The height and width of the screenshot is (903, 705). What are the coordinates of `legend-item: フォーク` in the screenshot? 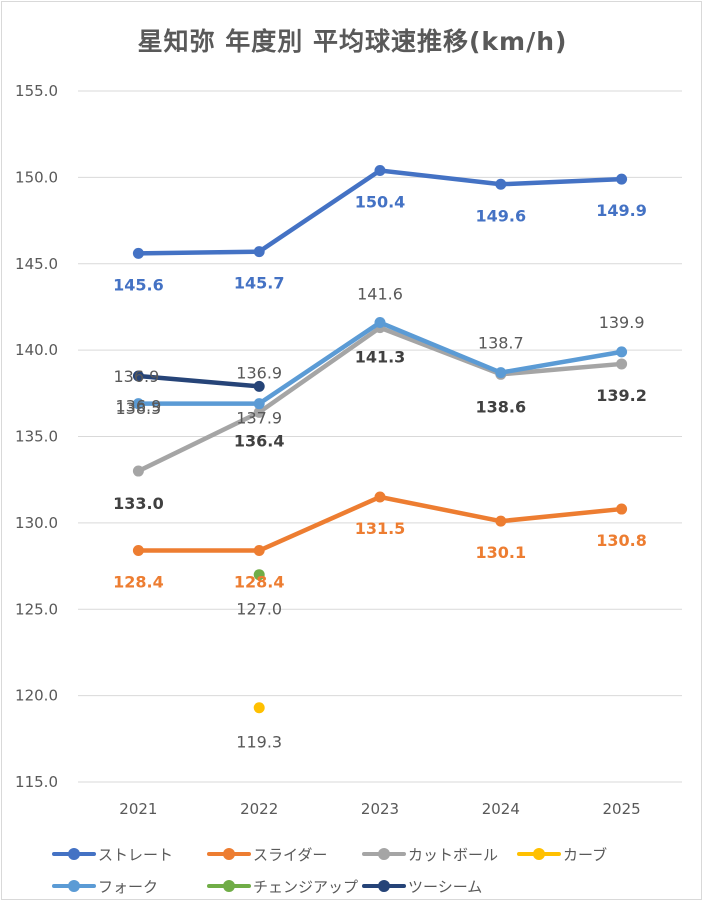 It's located at (129, 886).